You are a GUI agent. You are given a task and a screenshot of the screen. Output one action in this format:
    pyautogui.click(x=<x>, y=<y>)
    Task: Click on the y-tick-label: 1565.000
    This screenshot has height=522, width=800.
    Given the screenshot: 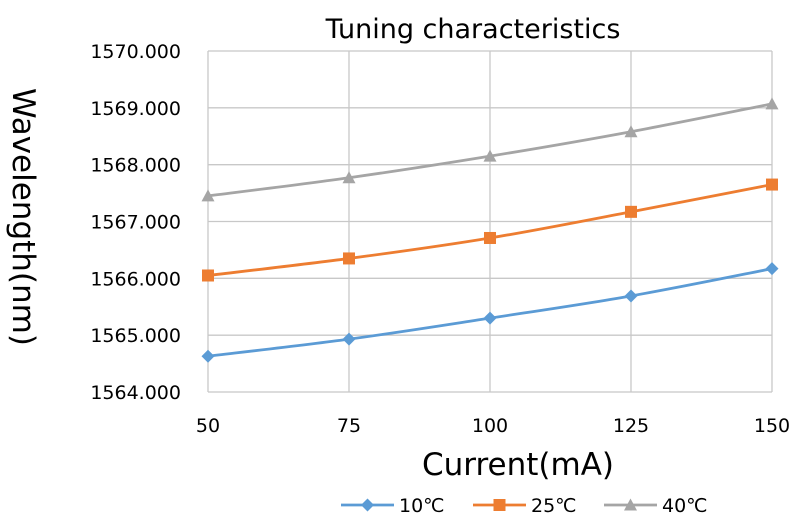 What is the action you would take?
    pyautogui.click(x=135, y=336)
    